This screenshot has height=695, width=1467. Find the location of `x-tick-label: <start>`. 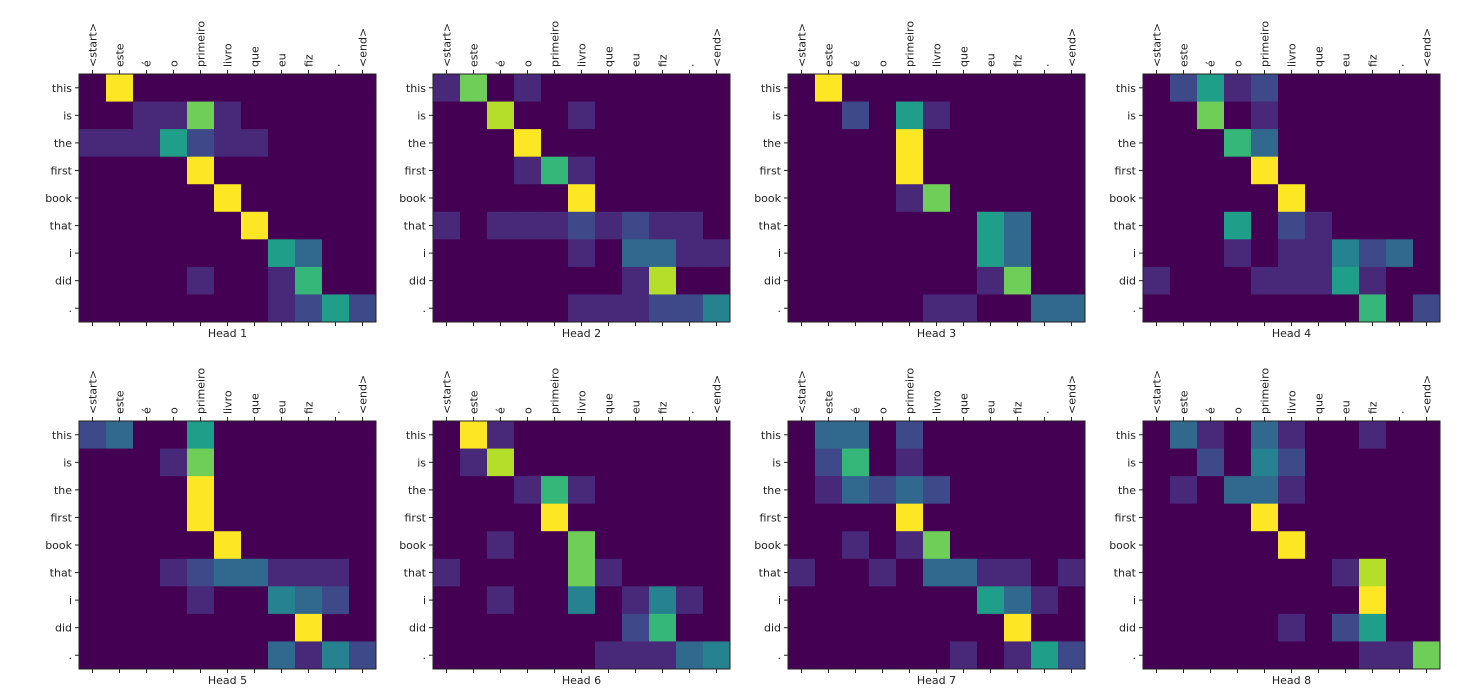

x-tick-label: <start> is located at coordinates (802, 392).